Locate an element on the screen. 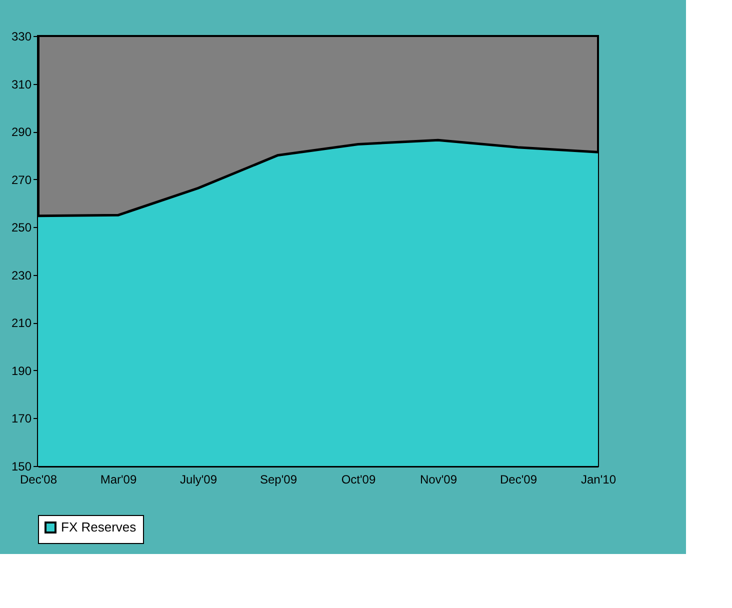 This screenshot has height=608, width=732. y-tick-label: 230 is located at coordinates (21, 275).